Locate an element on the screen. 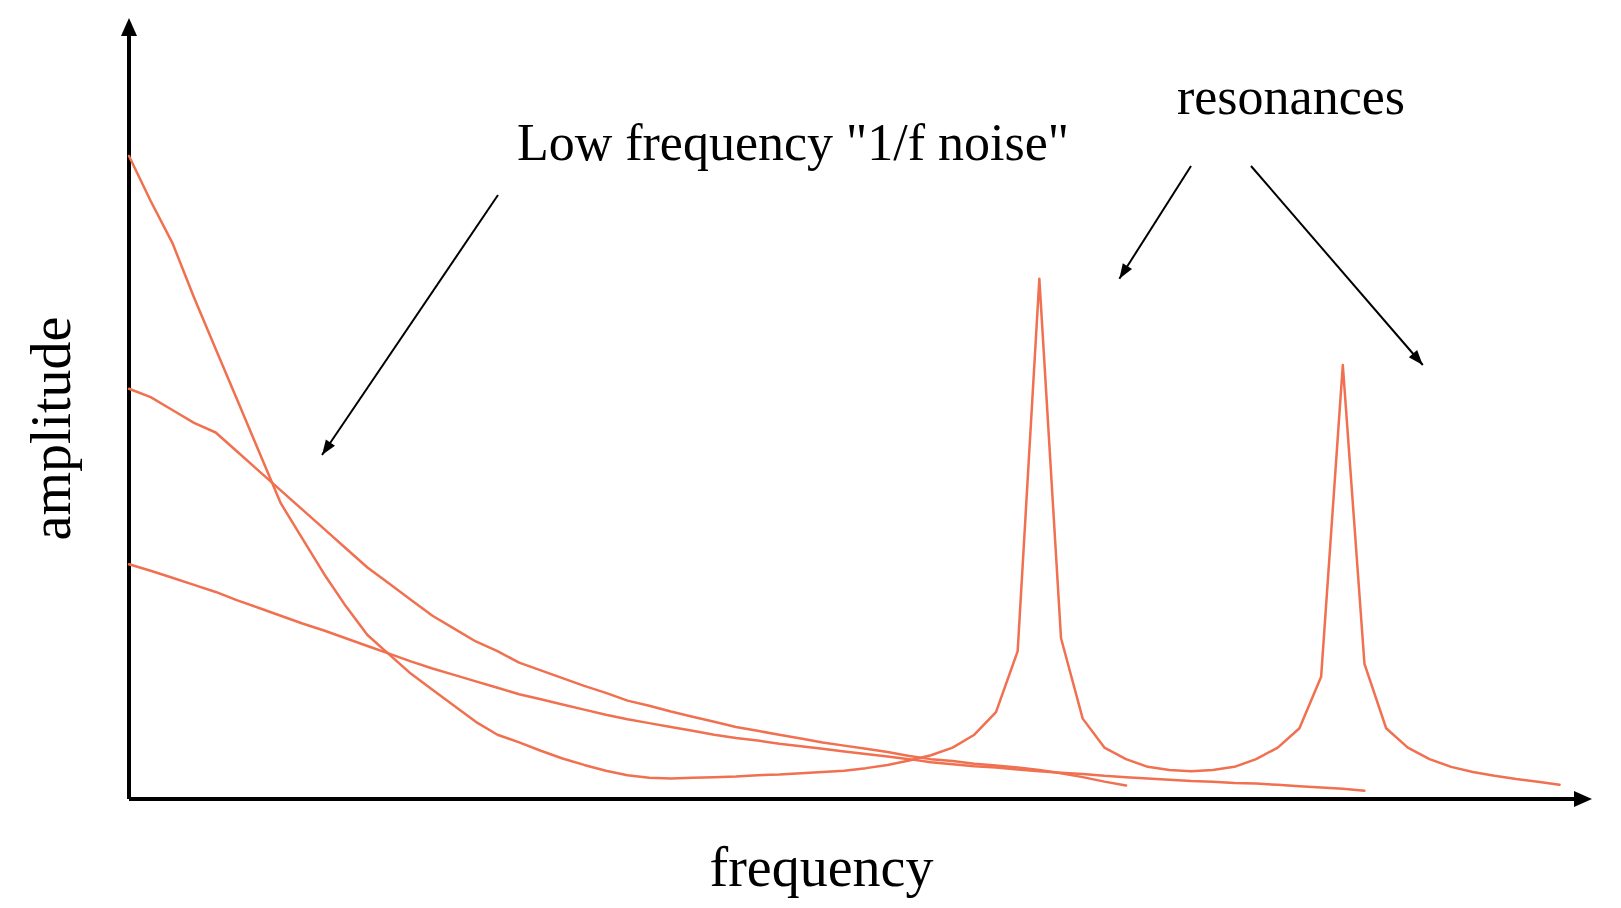 The image size is (1621, 908). annotation: Low frequency "1/f noise" is located at coordinates (793, 142).